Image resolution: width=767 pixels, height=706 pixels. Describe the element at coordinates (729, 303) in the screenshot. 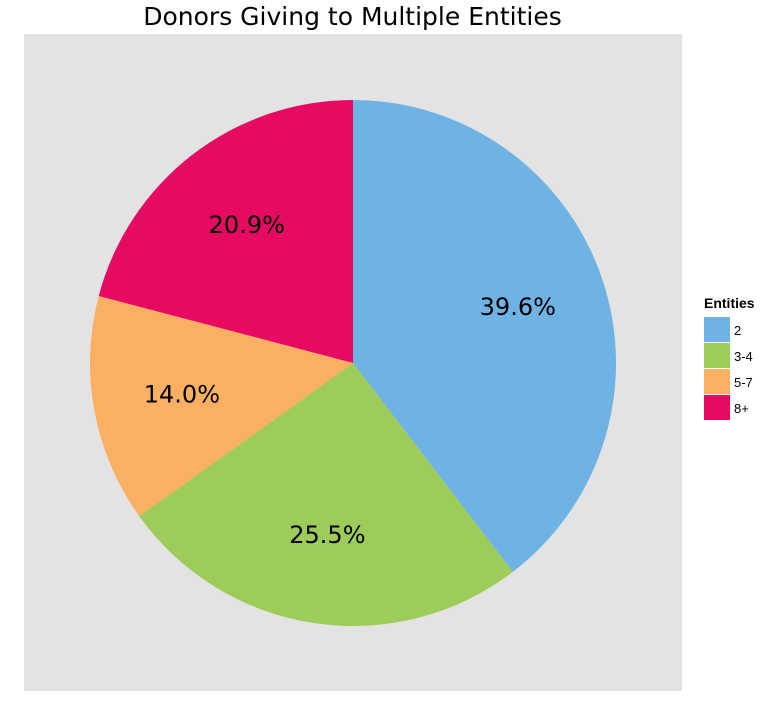

I see `legend-title: Entities` at that location.